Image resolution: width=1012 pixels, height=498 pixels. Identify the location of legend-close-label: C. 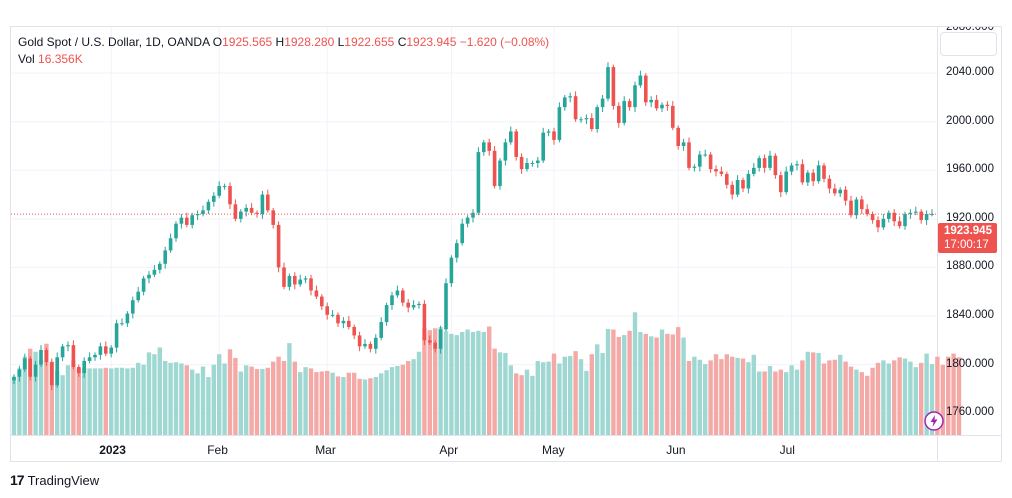
(402, 42).